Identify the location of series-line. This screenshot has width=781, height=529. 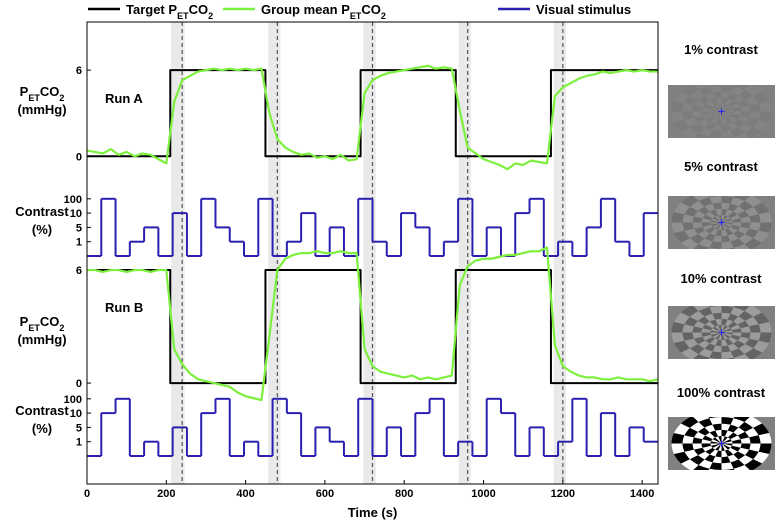
(372, 117).